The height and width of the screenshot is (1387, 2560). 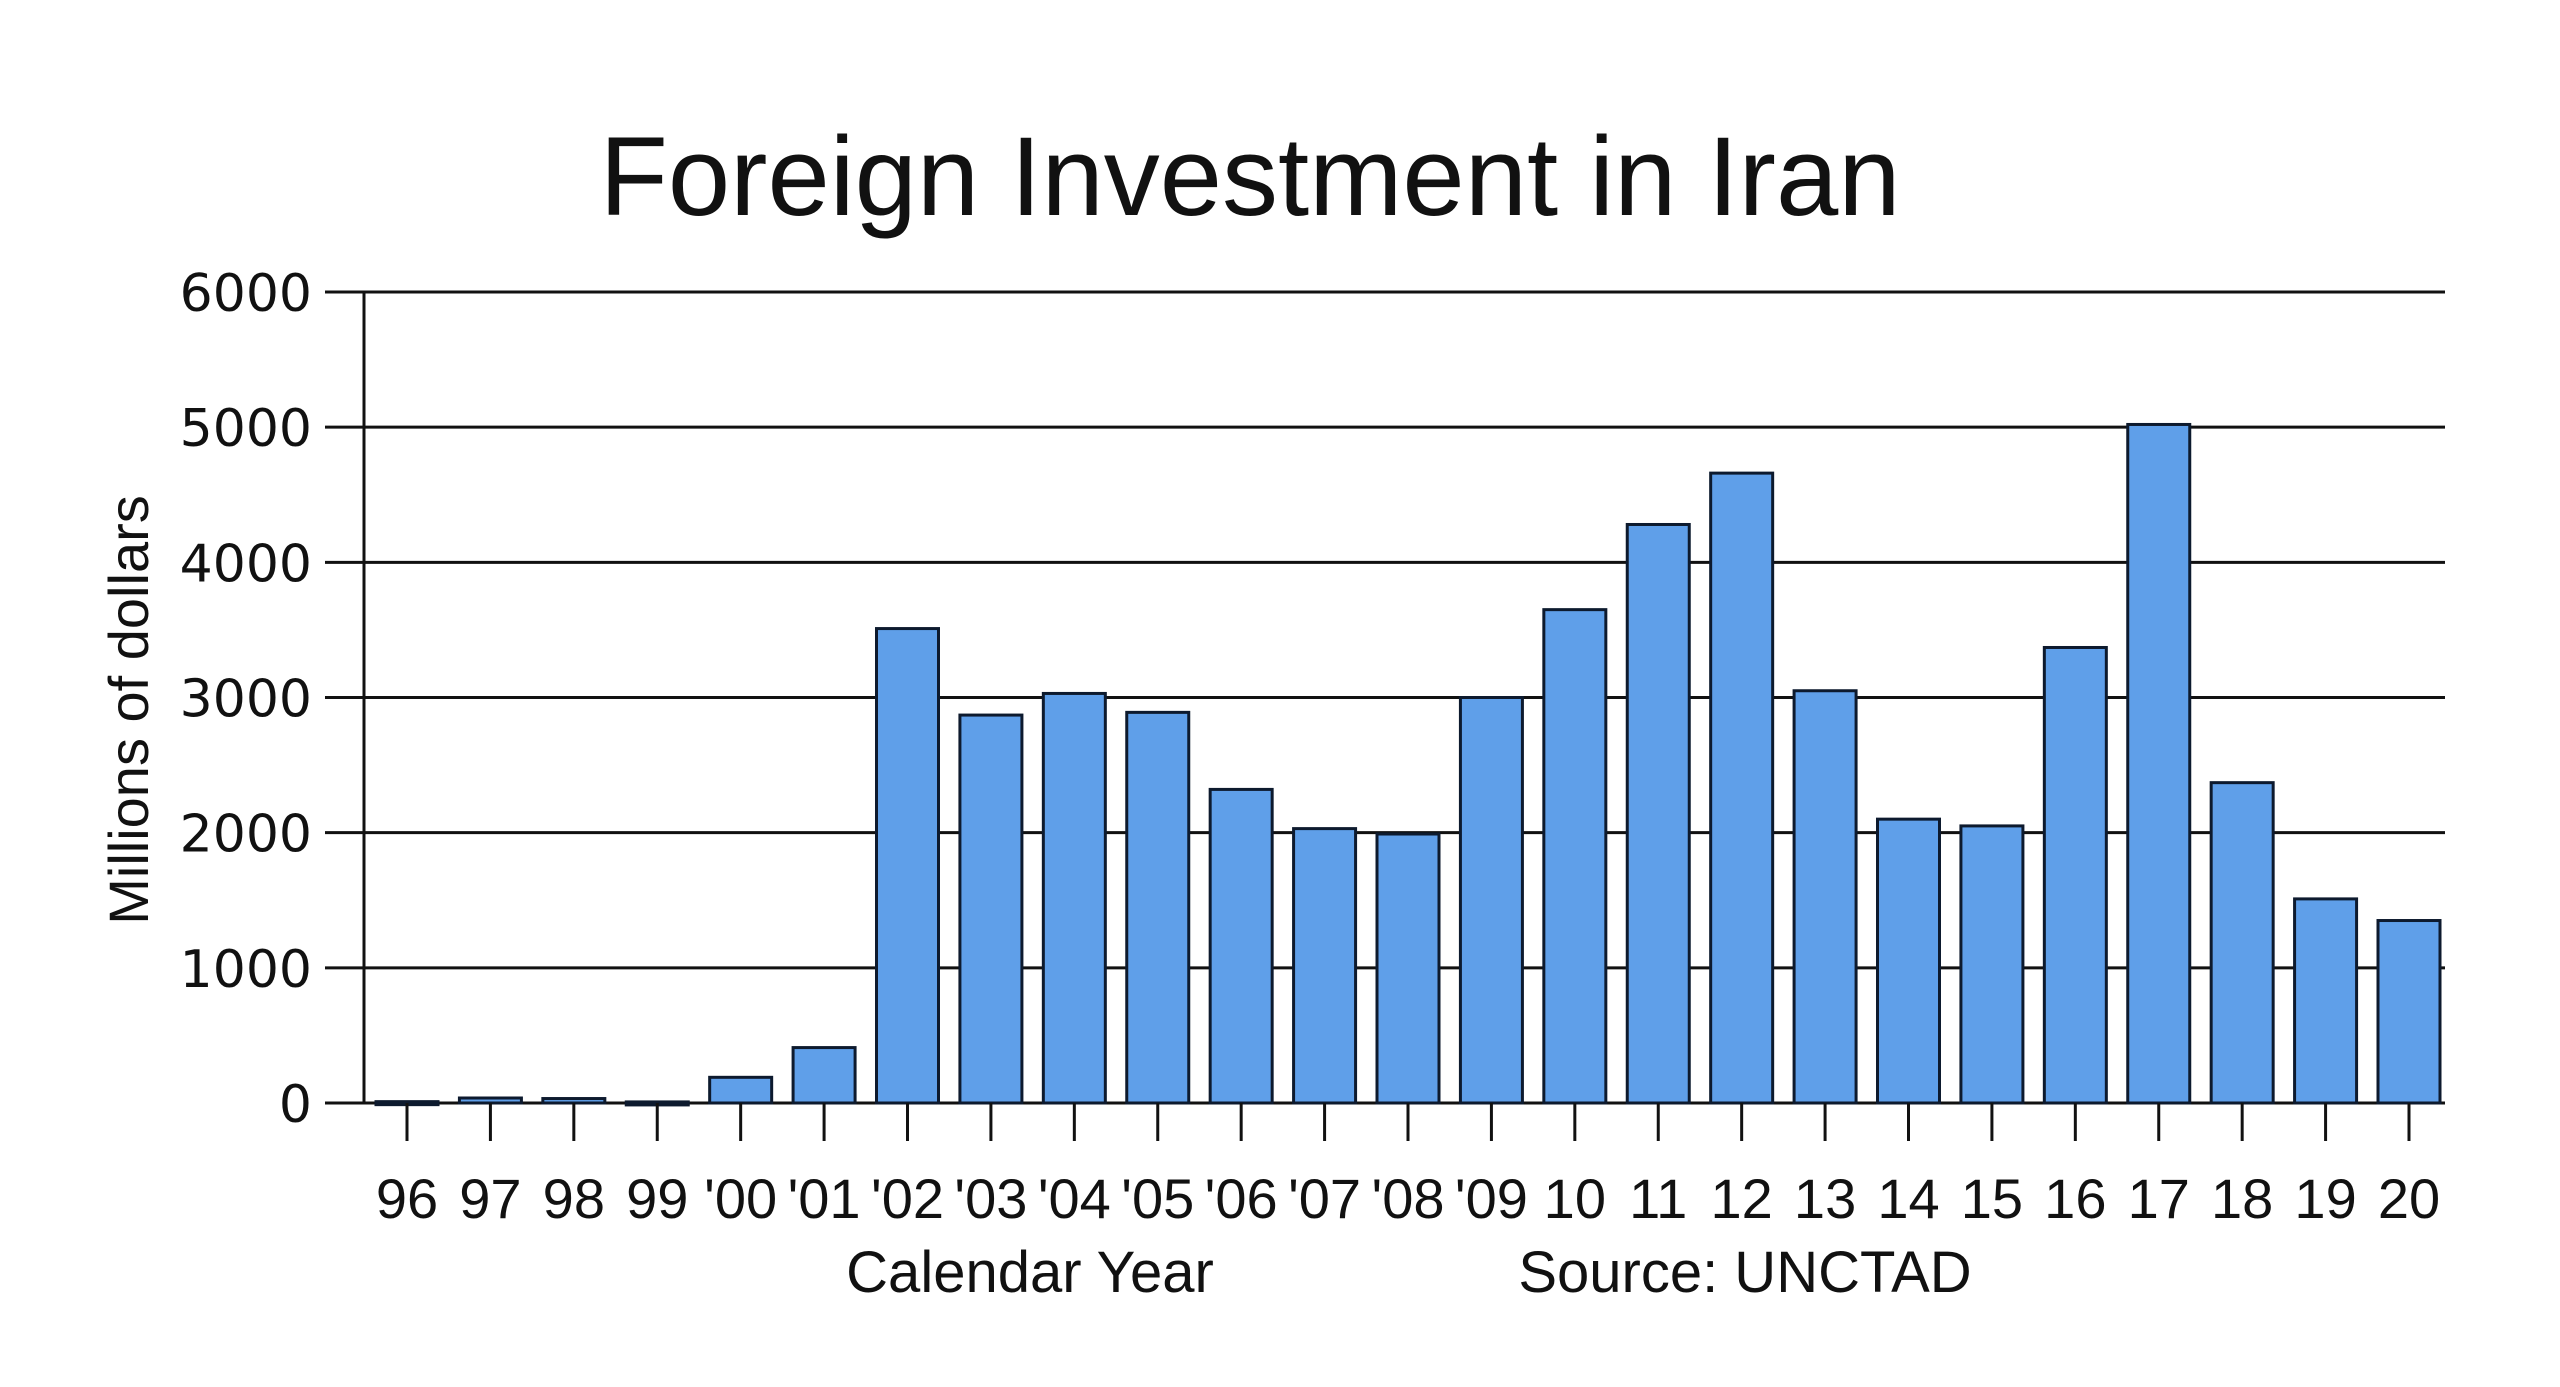 What do you see at coordinates (128, 710) in the screenshot?
I see `y-axis-label: Millions of dollars` at bounding box center [128, 710].